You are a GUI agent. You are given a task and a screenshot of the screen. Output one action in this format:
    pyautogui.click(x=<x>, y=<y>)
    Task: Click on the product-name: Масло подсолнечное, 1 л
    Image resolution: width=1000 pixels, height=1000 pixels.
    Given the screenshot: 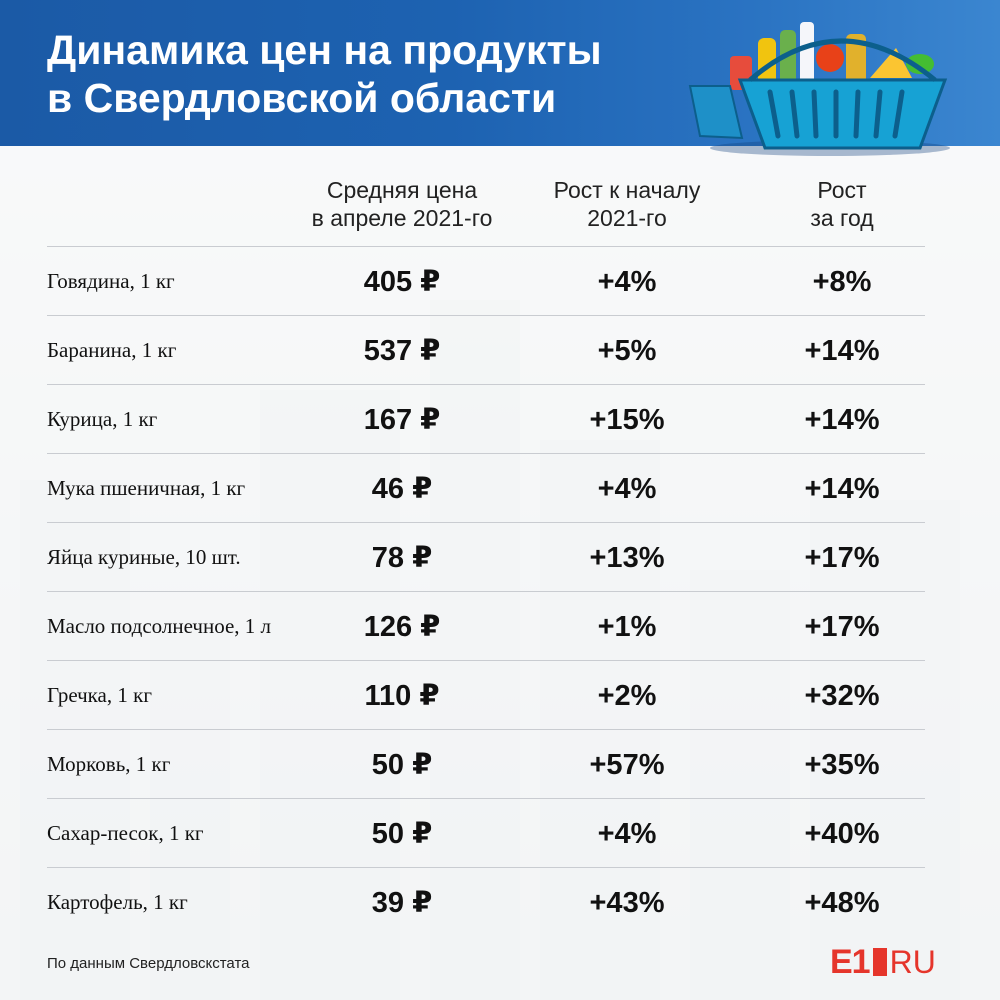 What is the action you would take?
    pyautogui.click(x=159, y=626)
    